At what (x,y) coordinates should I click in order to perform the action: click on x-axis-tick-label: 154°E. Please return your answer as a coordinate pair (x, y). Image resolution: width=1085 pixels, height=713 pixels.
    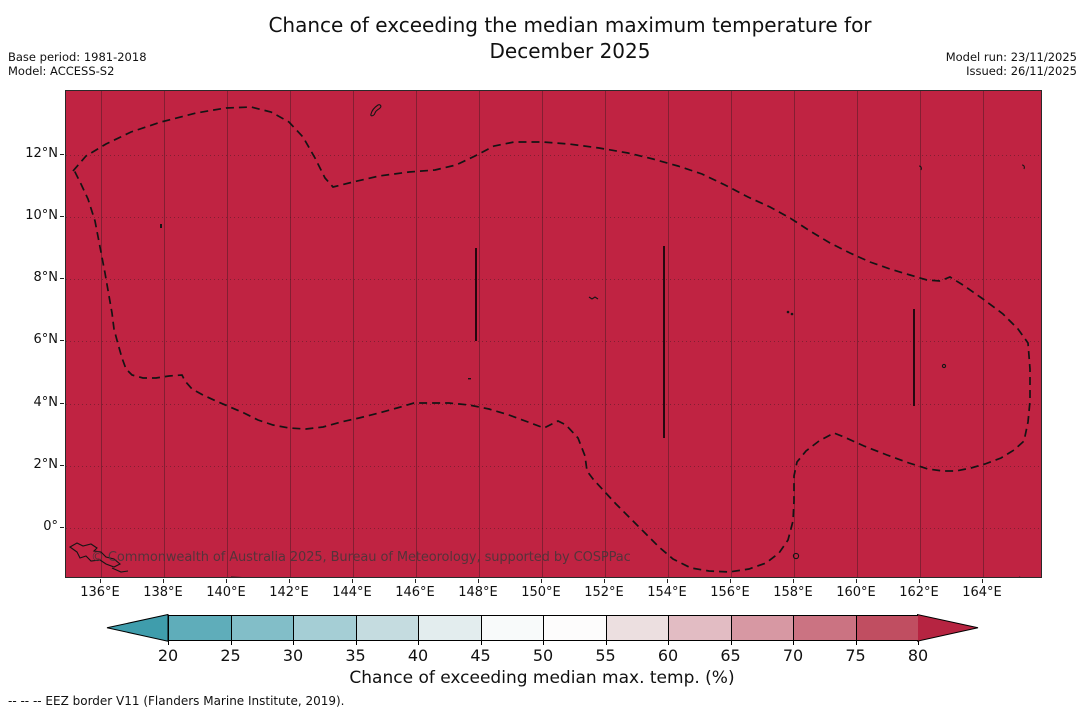
    Looking at the image, I should click on (667, 592).